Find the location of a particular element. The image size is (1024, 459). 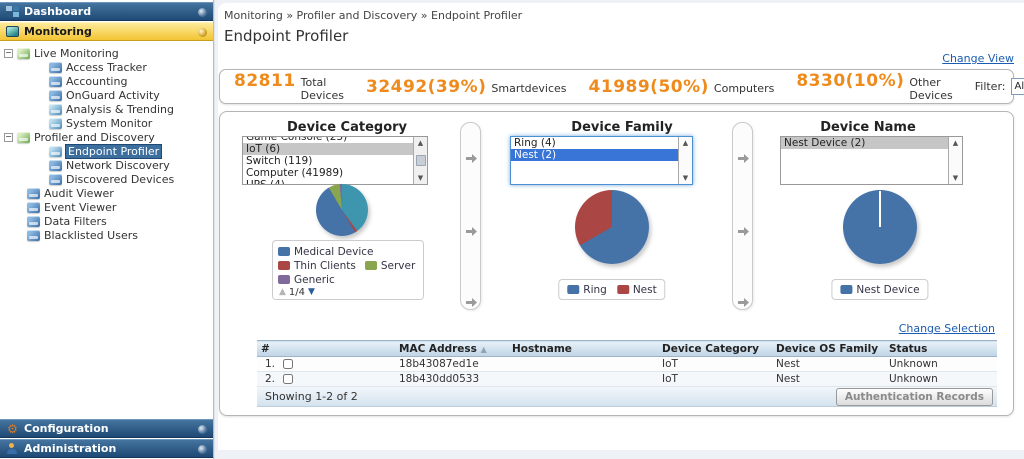

list-option: Ring (4) is located at coordinates (594, 143).